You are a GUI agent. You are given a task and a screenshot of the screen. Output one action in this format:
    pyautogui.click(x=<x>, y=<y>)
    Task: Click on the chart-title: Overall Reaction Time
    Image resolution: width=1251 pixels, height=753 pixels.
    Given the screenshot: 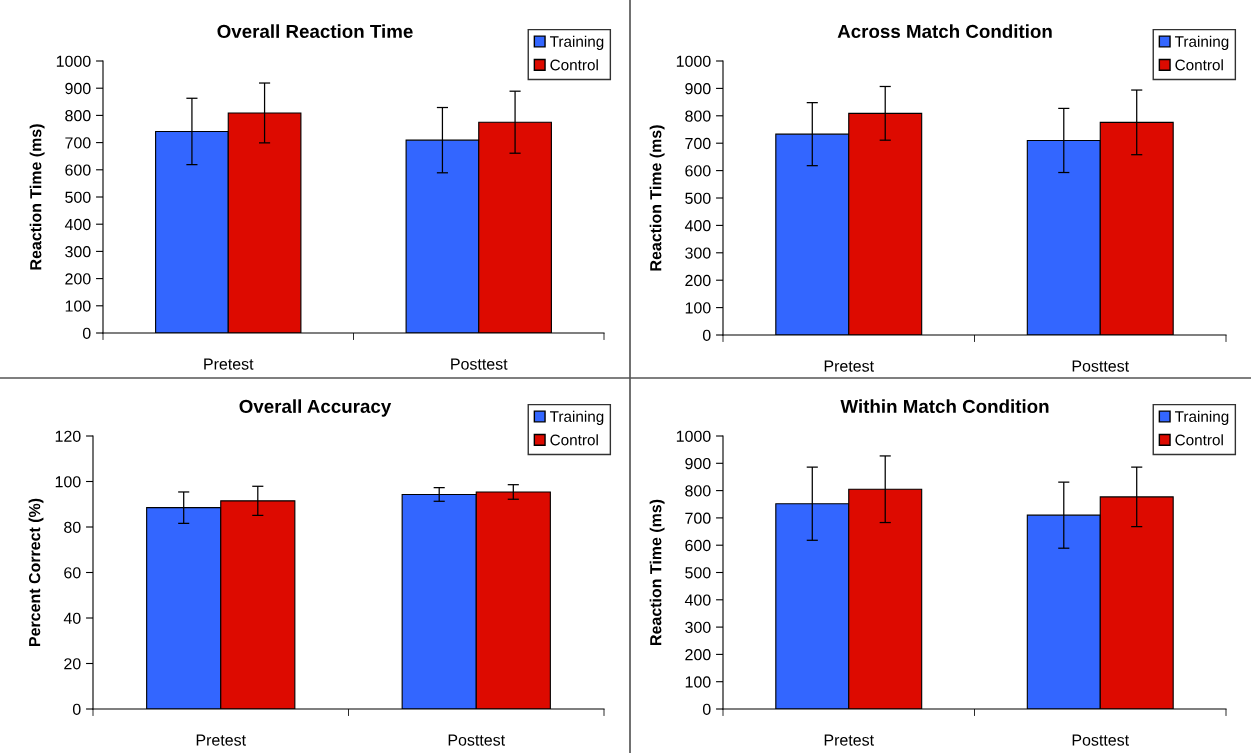 What is the action you would take?
    pyautogui.click(x=315, y=31)
    